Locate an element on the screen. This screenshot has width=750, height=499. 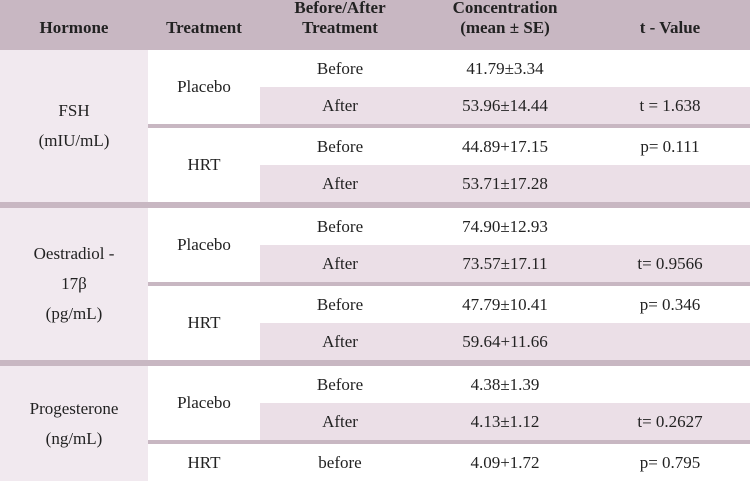
stat-cell: p= 0.111 is located at coordinates (670, 144).